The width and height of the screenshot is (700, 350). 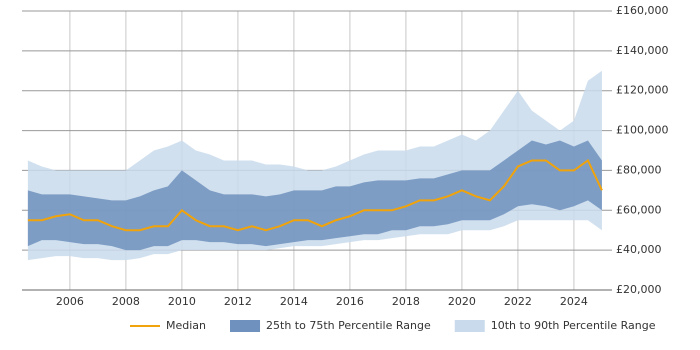 I want to click on y-tick-label: £20,000, so click(x=639, y=289).